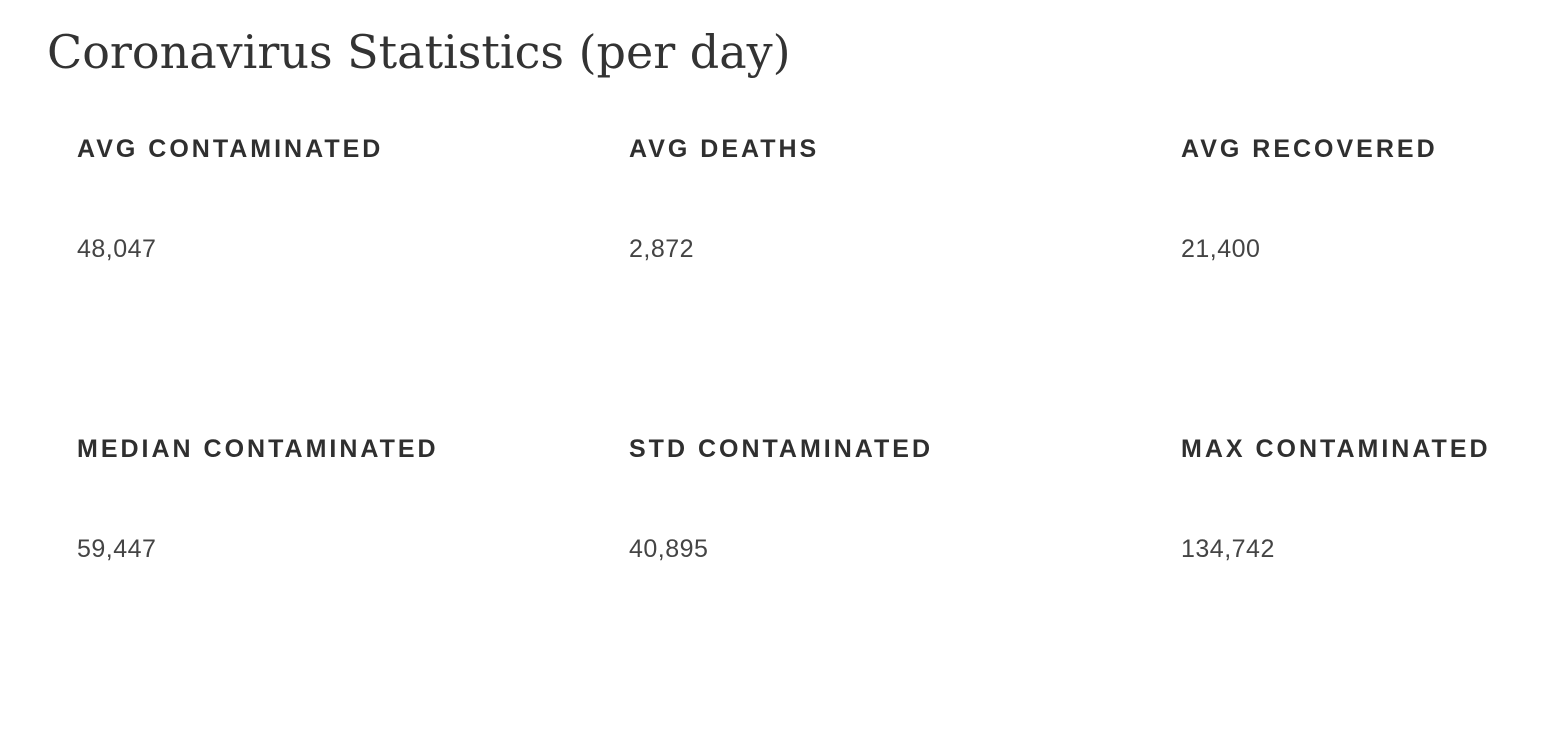  What do you see at coordinates (117, 549) in the screenshot?
I see `stat-value: 59,447` at bounding box center [117, 549].